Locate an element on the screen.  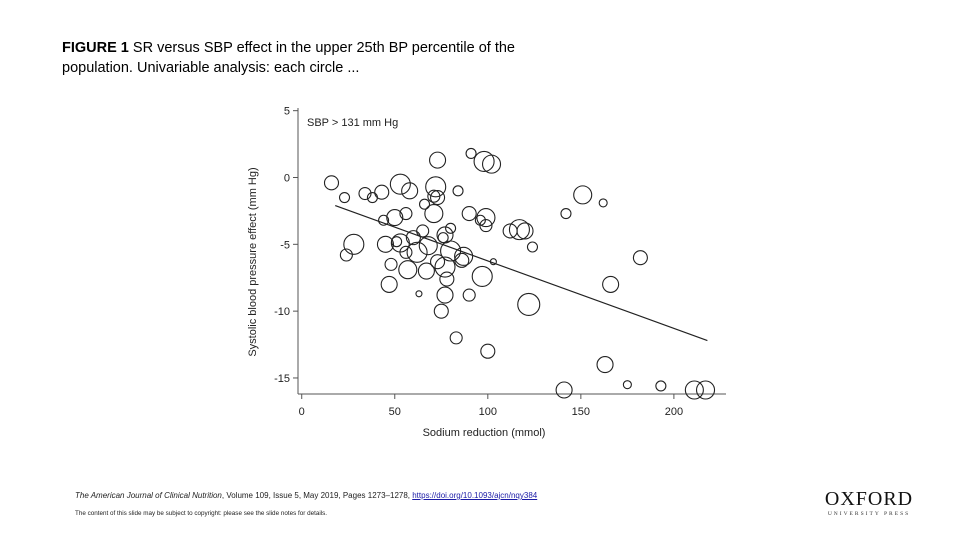
chart-title: SBP > 131 mm Hg is located at coordinates (352, 123).